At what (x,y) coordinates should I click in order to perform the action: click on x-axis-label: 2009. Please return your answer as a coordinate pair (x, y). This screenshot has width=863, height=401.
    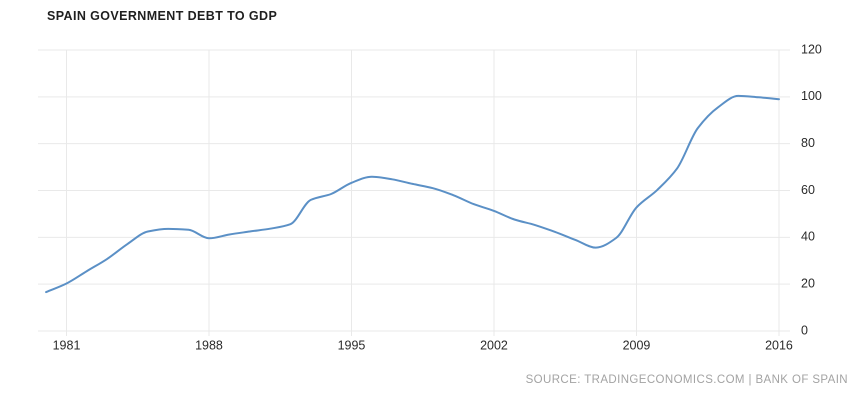
    Looking at the image, I should click on (637, 345).